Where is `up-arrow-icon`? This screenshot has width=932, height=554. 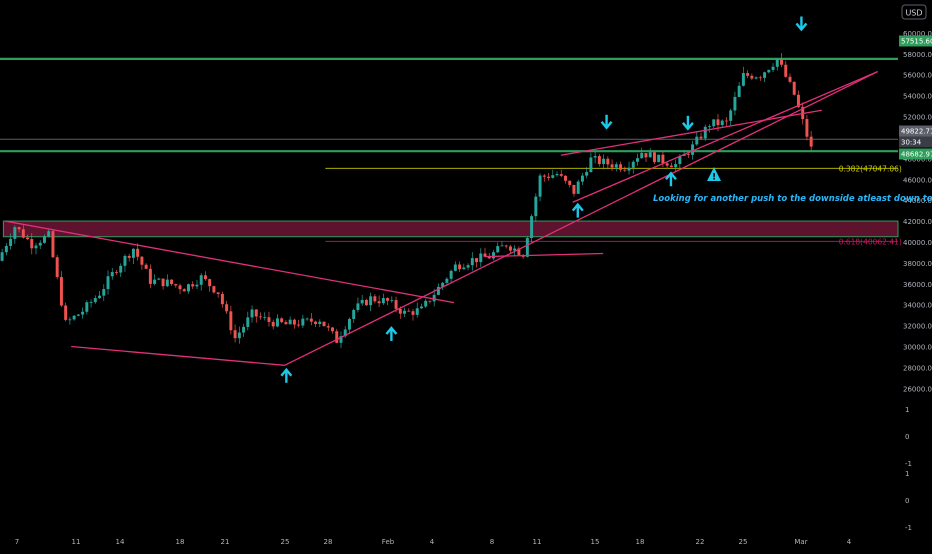
up-arrow-icon is located at coordinates (391, 333).